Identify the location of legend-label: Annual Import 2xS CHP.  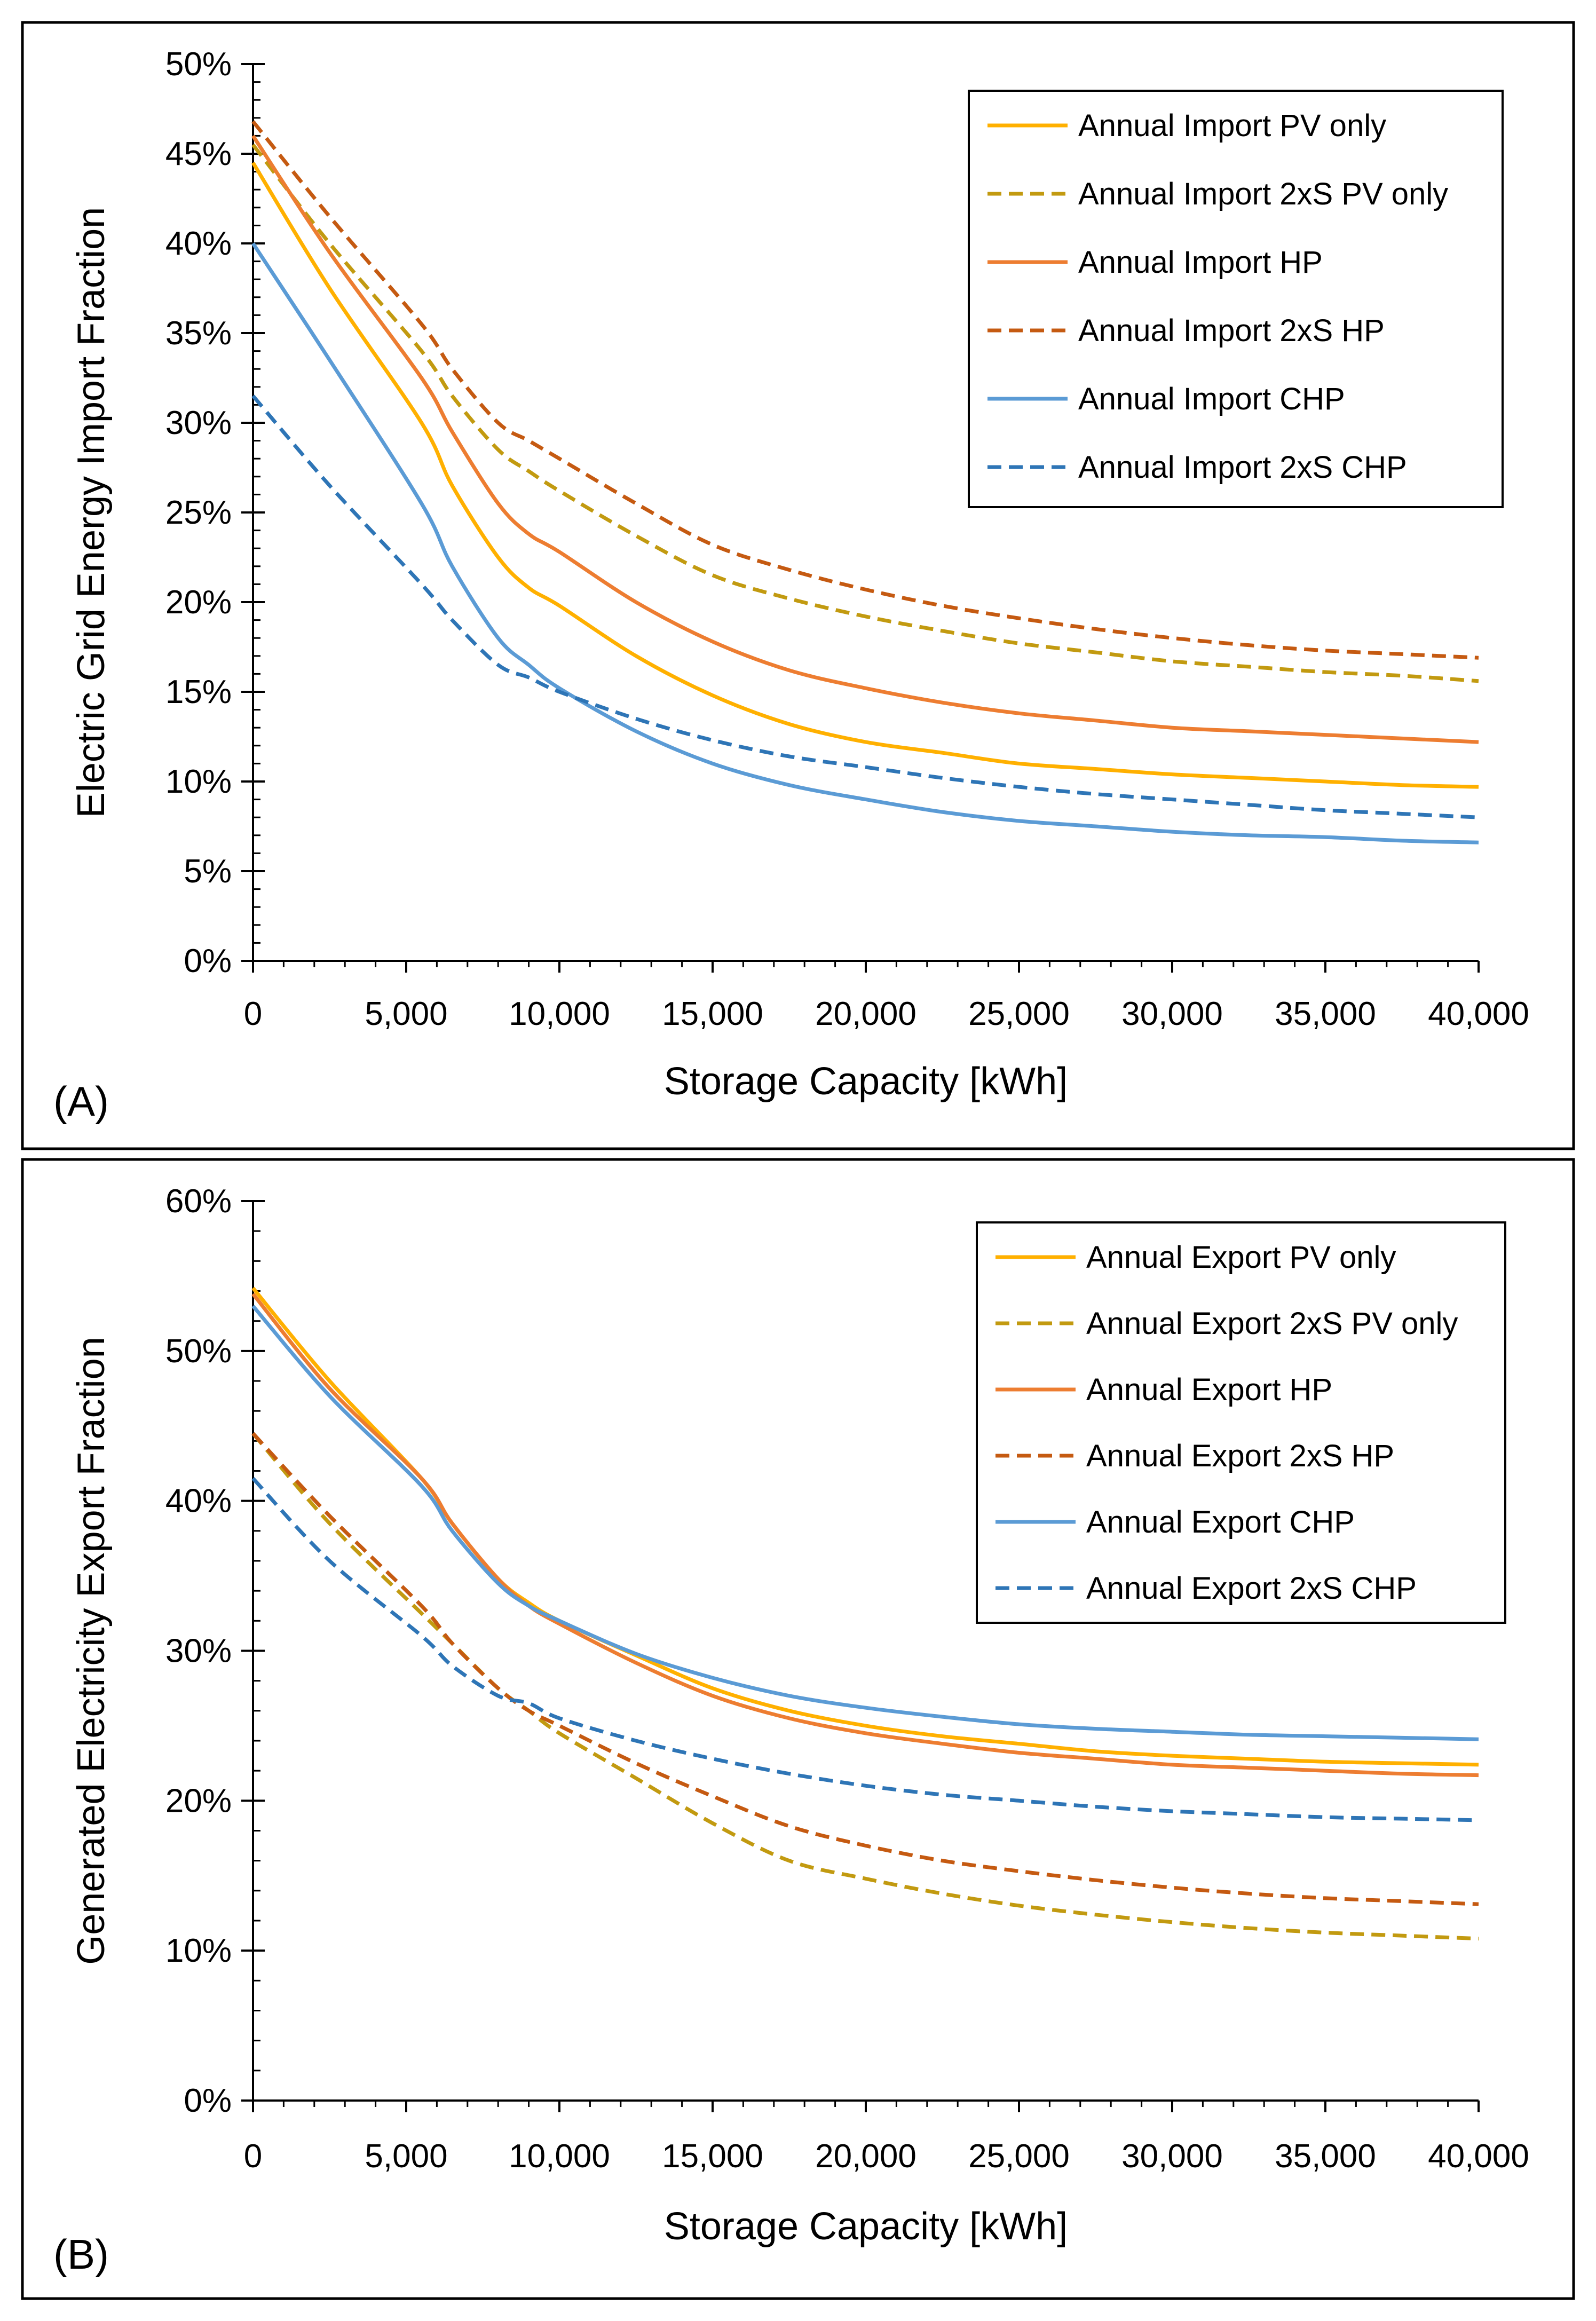
(1243, 468).